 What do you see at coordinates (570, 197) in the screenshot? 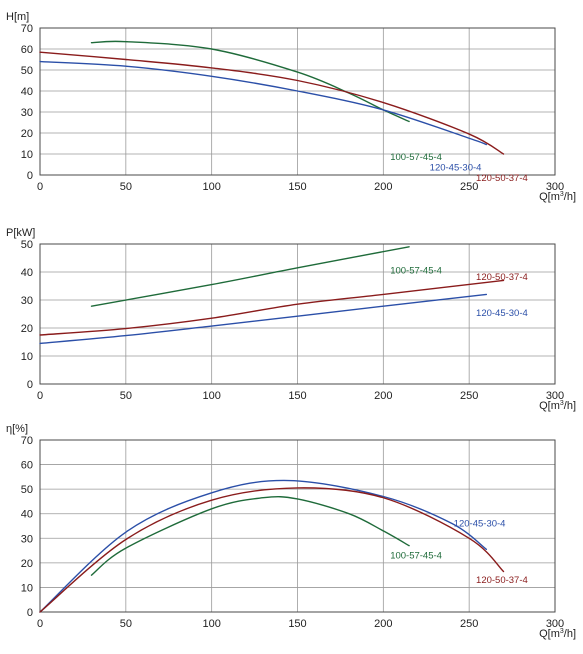
I see `head-x-axis-label-tail: /h]` at bounding box center [570, 197].